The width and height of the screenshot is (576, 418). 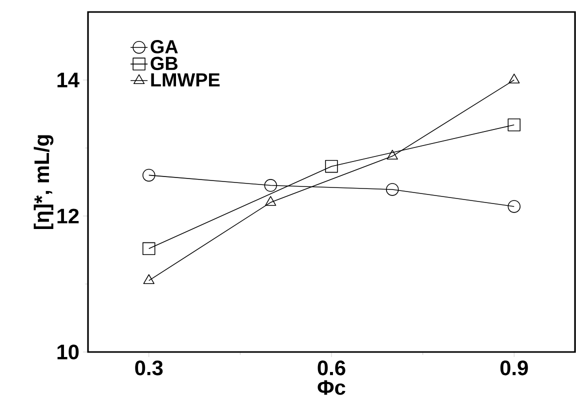 I want to click on x-axis-title: Φc, so click(x=332, y=387).